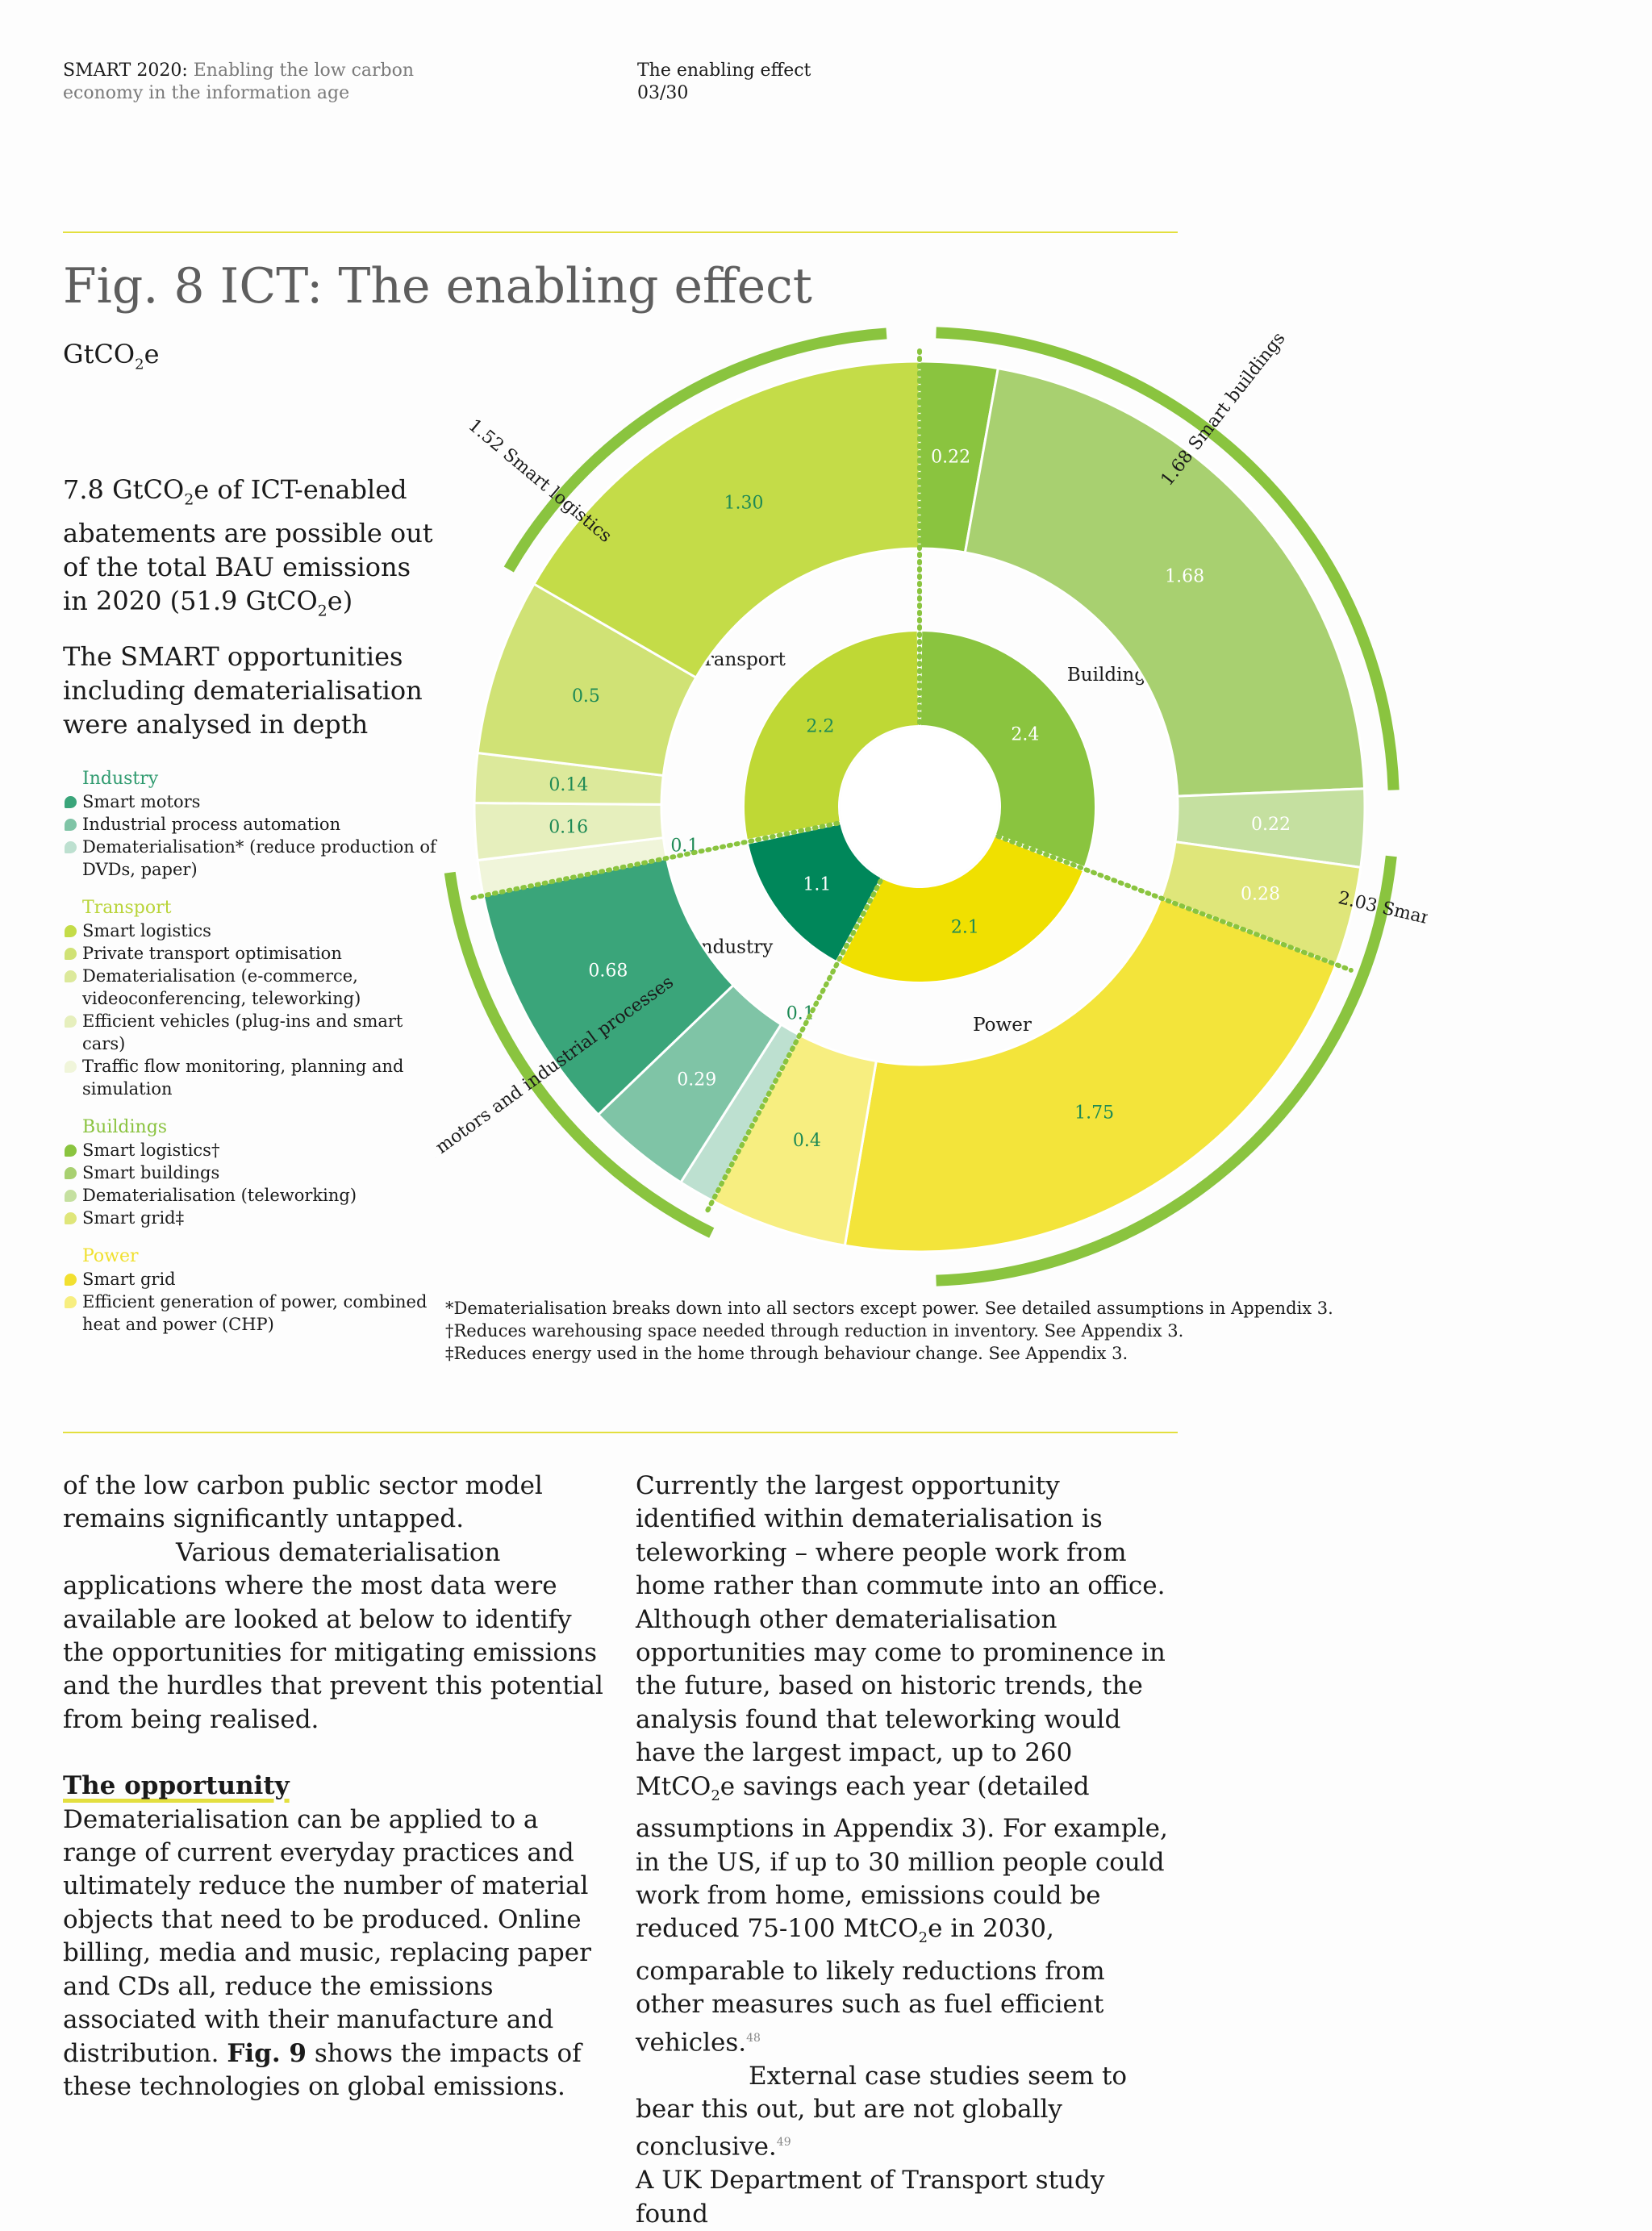 Image resolution: width=1652 pixels, height=2231 pixels. I want to click on segment-value-label: 0.22, so click(1271, 825).